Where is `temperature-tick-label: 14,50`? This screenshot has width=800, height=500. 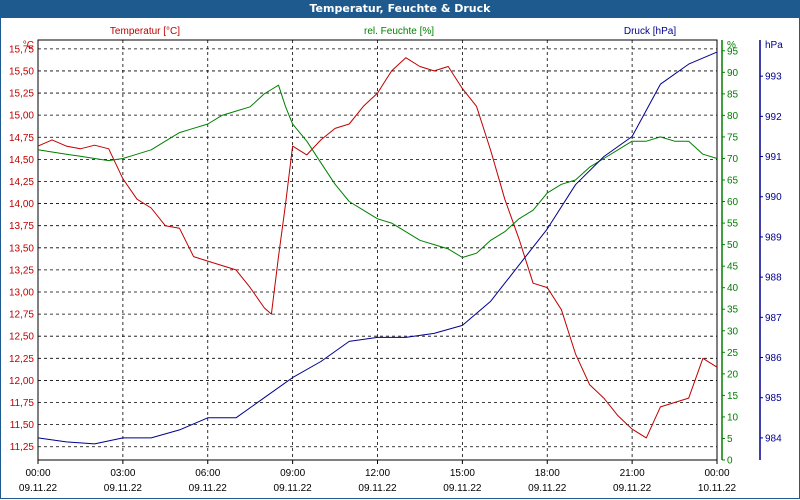
temperature-tick-label: 14,50 is located at coordinates (21, 160).